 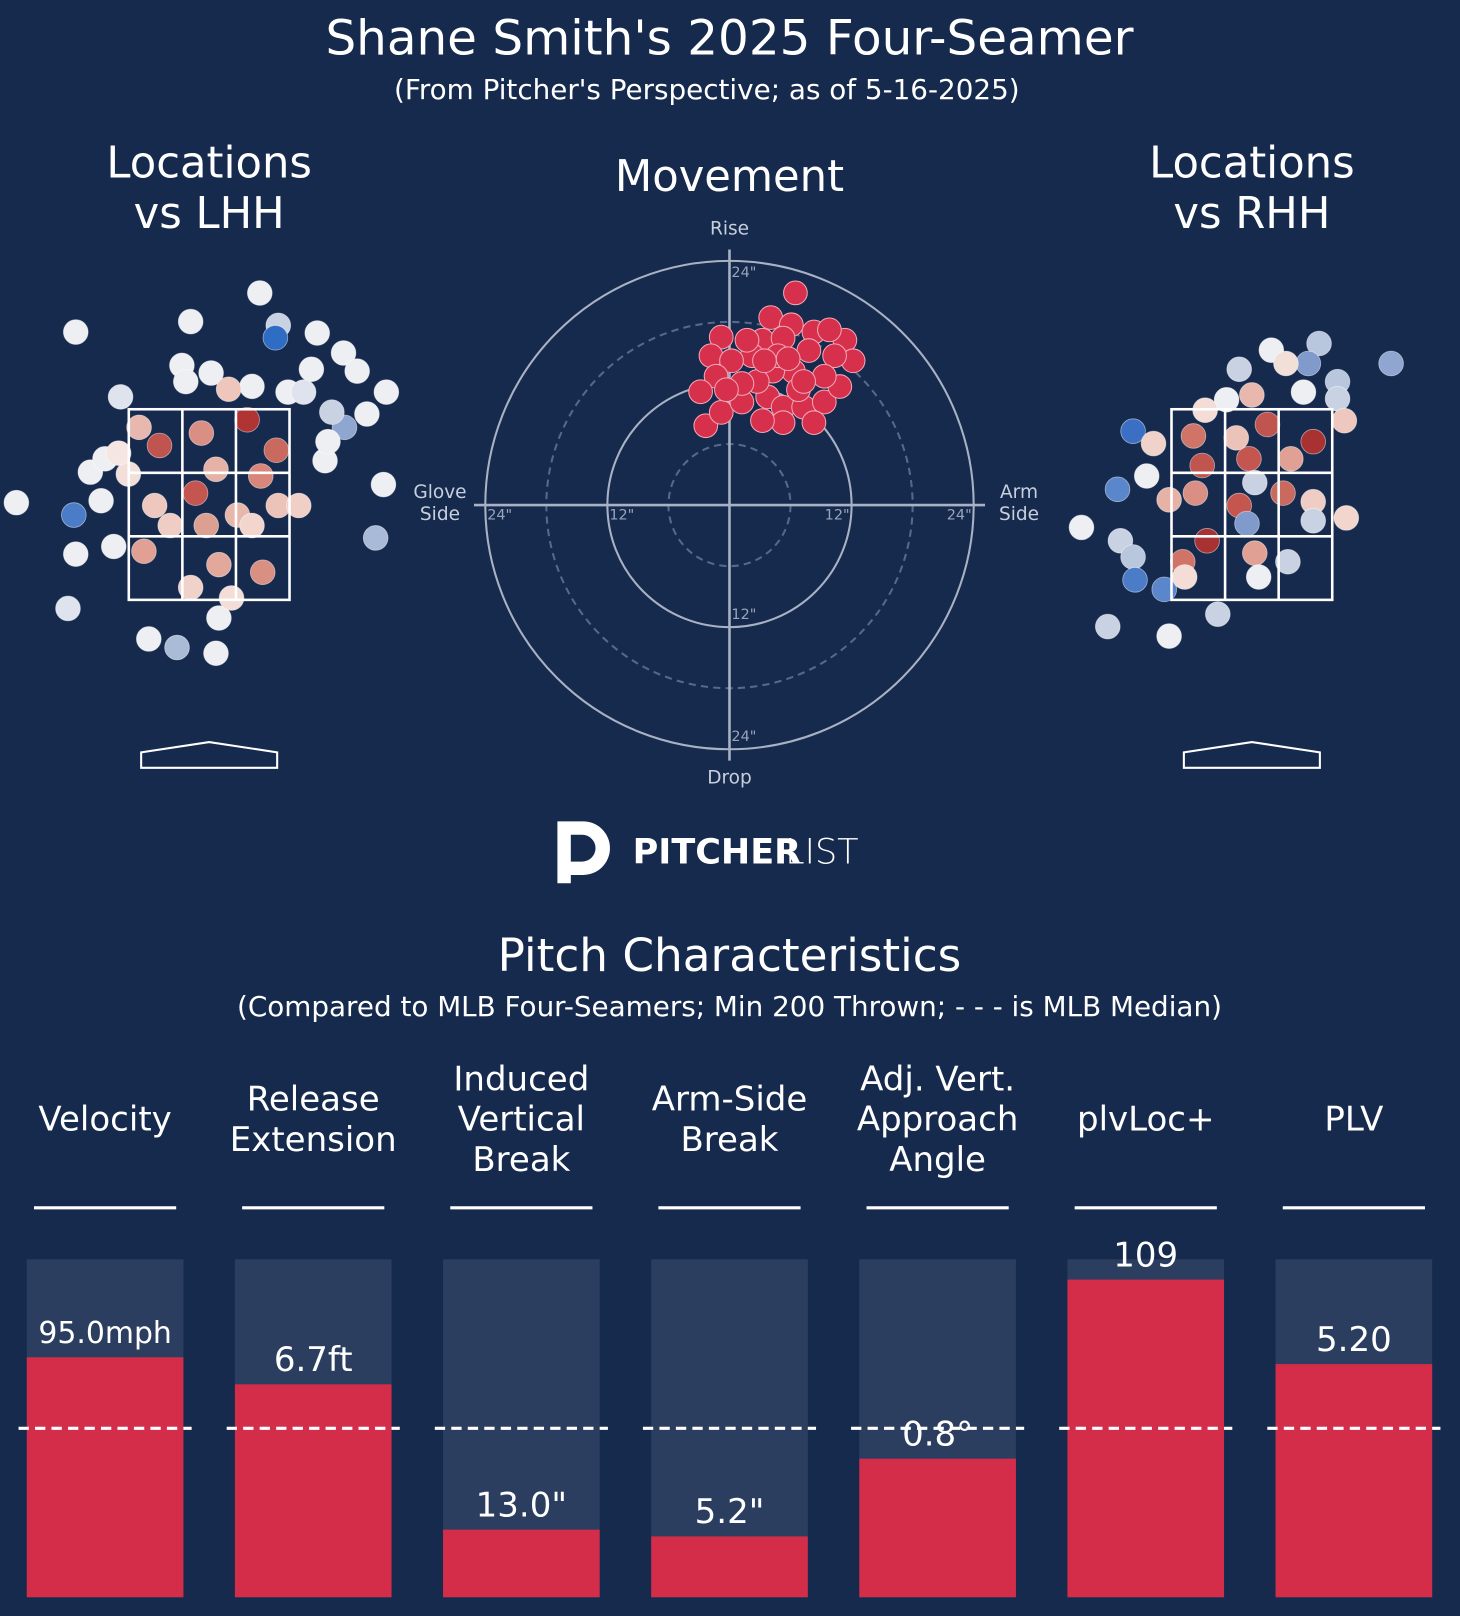 I want to click on value-label: 5.2", so click(x=730, y=1512).